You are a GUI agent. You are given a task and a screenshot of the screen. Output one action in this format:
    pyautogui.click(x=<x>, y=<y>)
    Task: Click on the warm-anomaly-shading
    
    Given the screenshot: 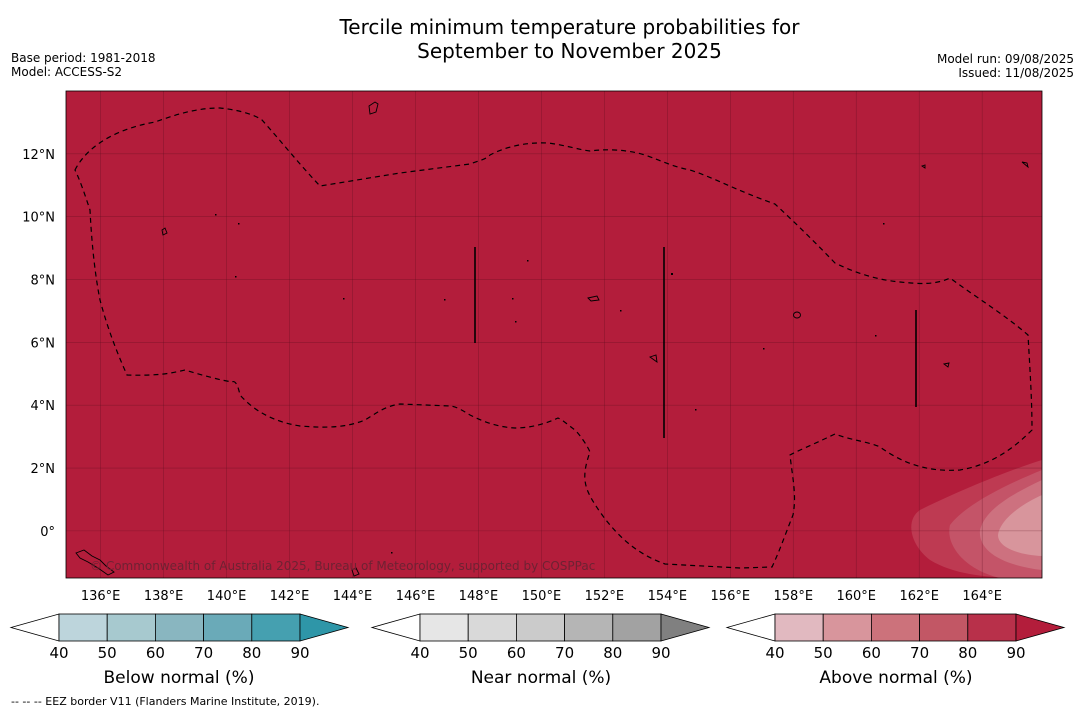 What is the action you would take?
    pyautogui.click(x=976, y=519)
    